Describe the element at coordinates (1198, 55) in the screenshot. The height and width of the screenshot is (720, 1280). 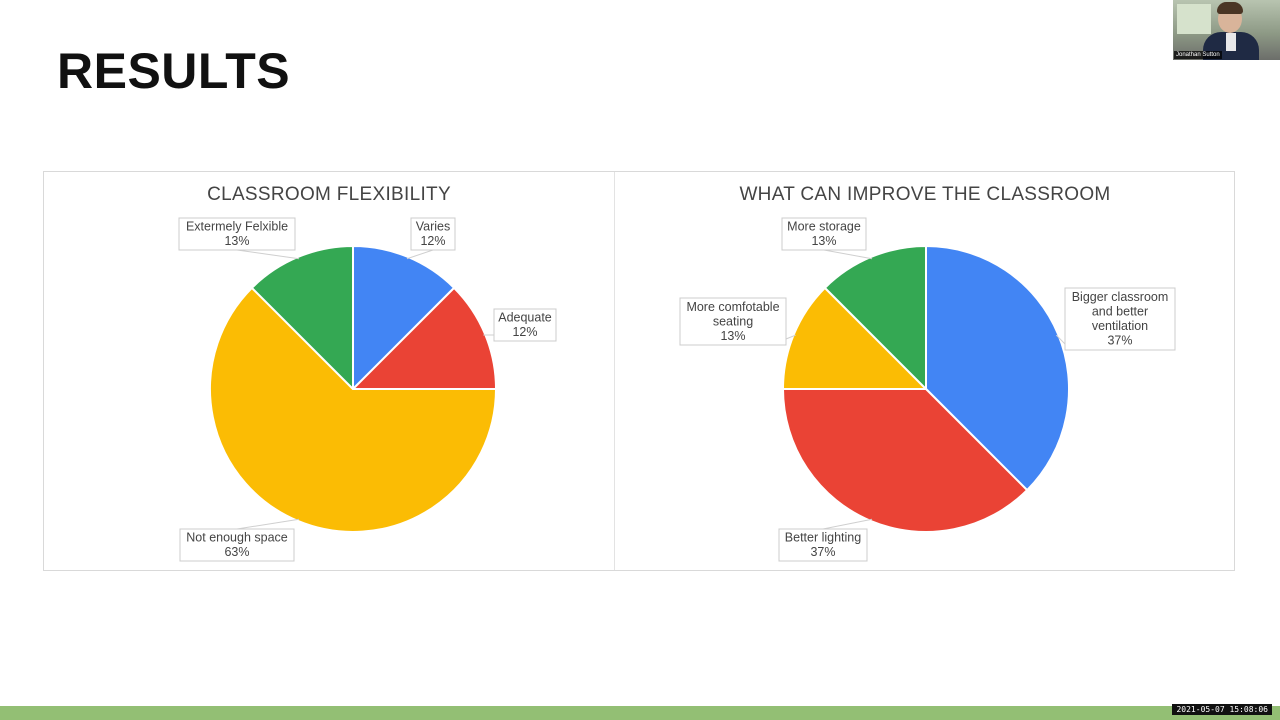
I see `participant-name-tag: Jonathan Sutton` at that location.